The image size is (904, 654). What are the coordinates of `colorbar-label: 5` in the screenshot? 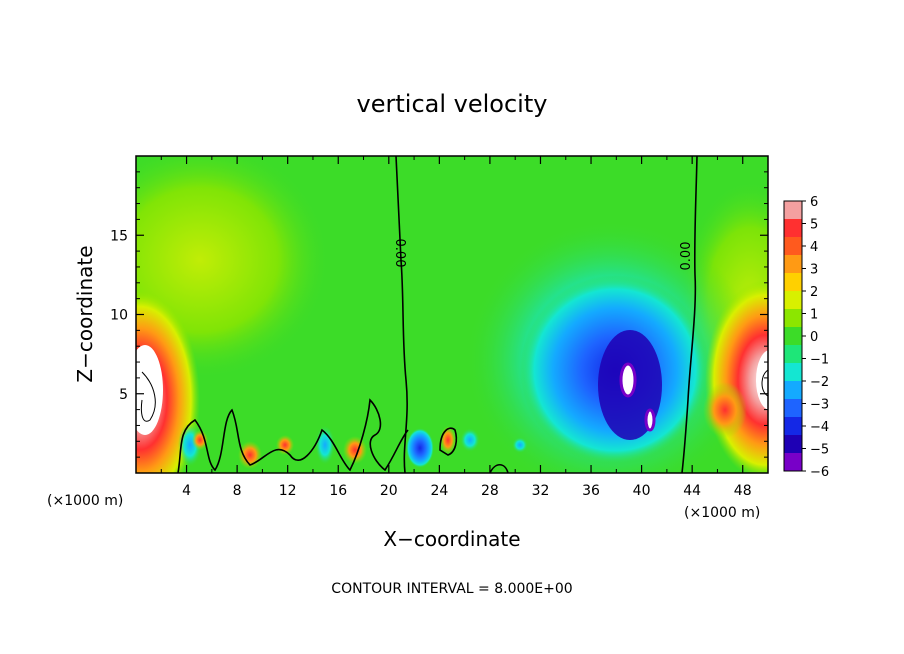 It's located at (814, 225).